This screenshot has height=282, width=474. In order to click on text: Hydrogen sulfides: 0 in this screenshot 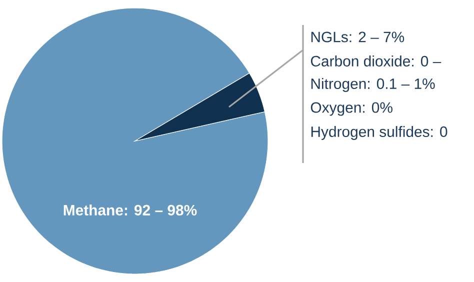, I will do `click(379, 133)`.